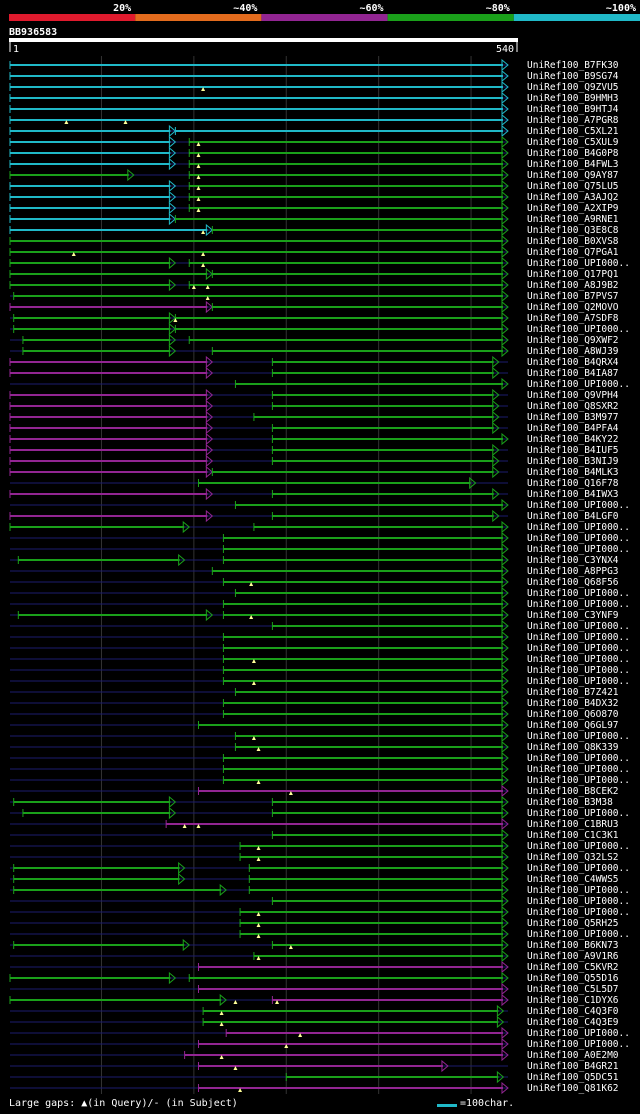 The height and width of the screenshot is (1114, 640). What do you see at coordinates (573, 351) in the screenshot?
I see `hit-label: UniRef100_A8WJ39` at bounding box center [573, 351].